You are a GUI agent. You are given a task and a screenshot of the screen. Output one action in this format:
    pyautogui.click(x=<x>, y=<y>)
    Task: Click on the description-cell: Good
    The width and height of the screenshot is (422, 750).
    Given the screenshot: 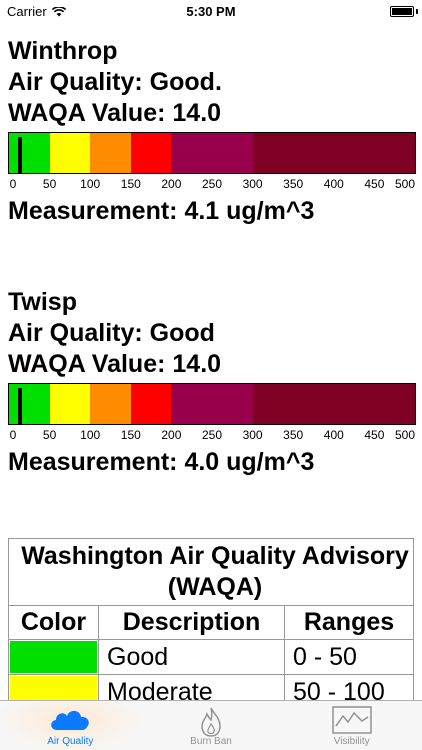 What is the action you would take?
    pyautogui.click(x=191, y=657)
    